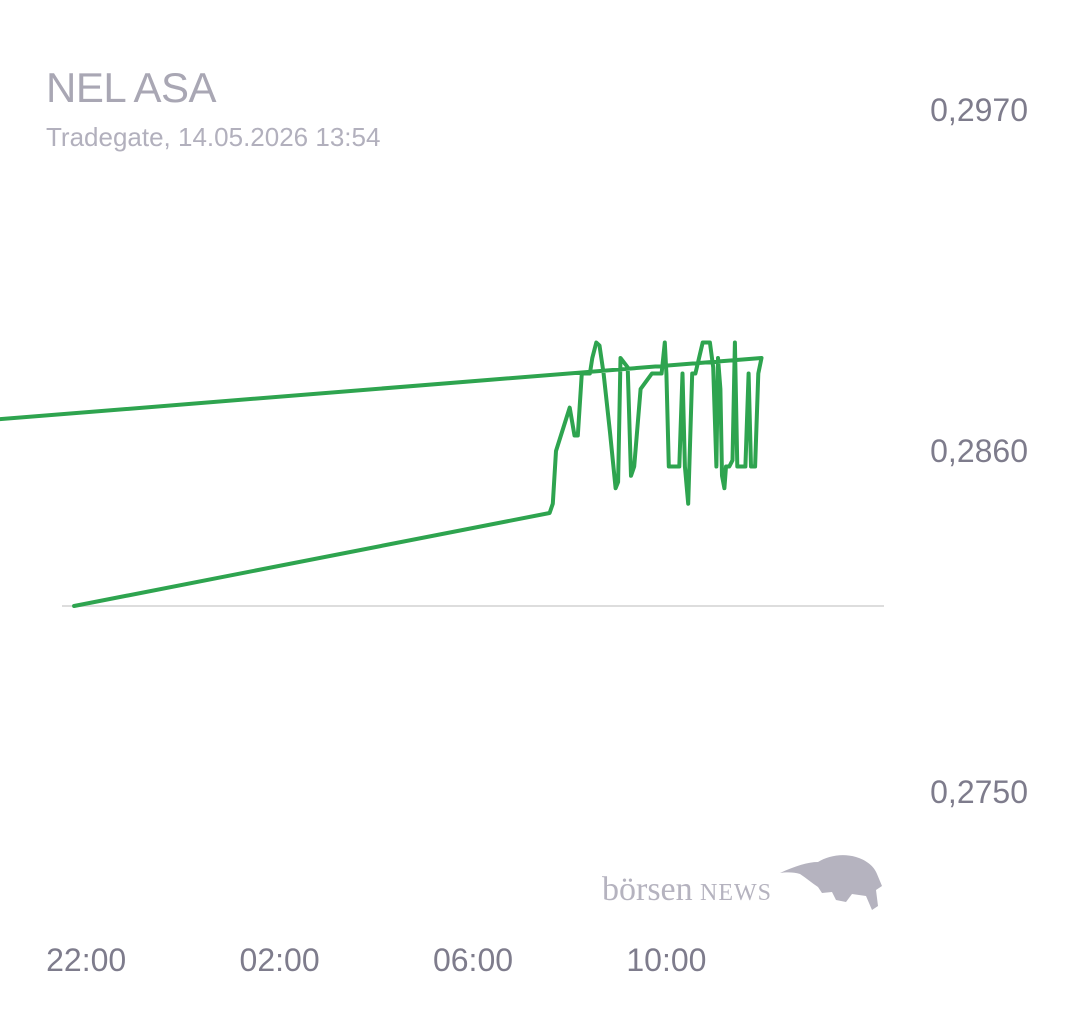  What do you see at coordinates (831, 882) in the screenshot?
I see `bull-icon` at bounding box center [831, 882].